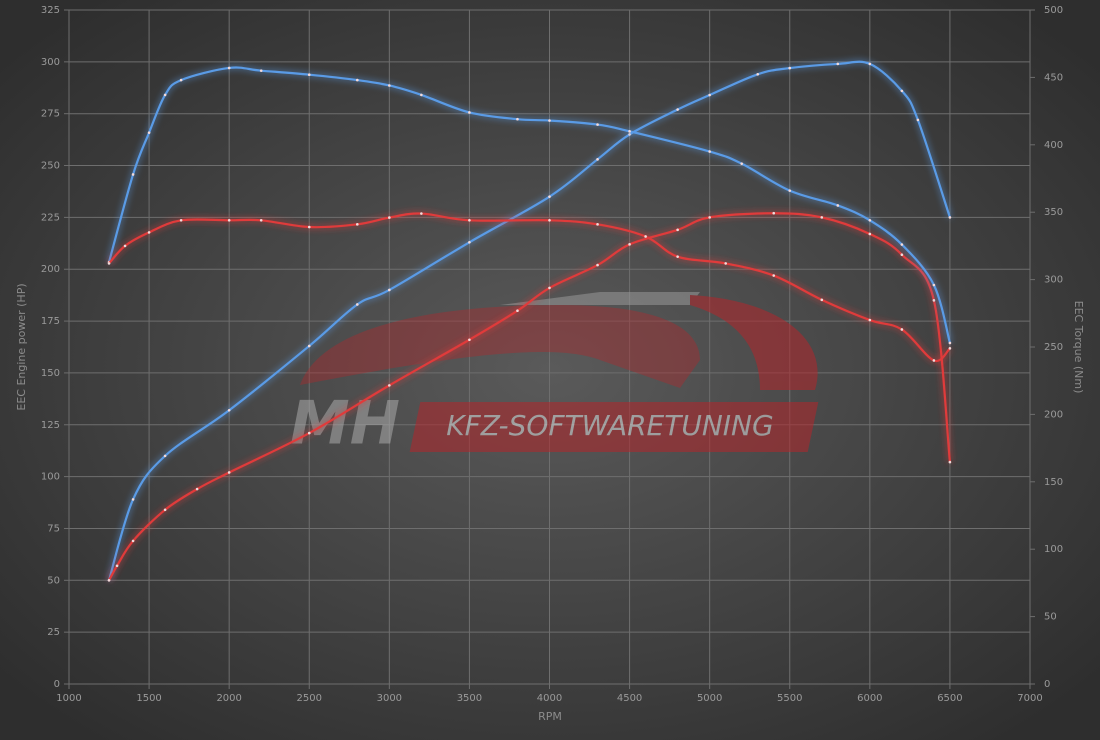  I want to click on y-tick-label: 225, so click(50, 217).